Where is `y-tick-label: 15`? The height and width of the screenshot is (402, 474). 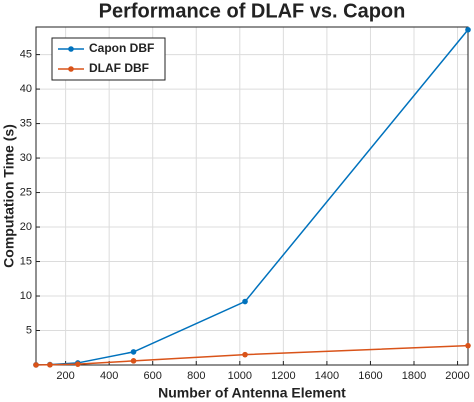 y-tick-label: 15 is located at coordinates (26, 261).